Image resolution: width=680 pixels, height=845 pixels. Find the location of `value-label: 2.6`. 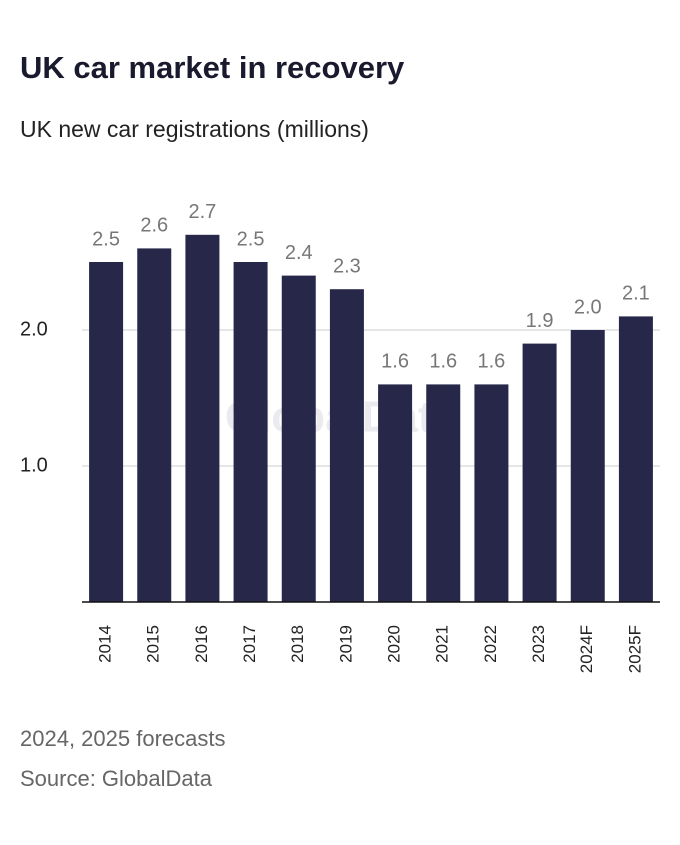

value-label: 2.6 is located at coordinates (154, 226).